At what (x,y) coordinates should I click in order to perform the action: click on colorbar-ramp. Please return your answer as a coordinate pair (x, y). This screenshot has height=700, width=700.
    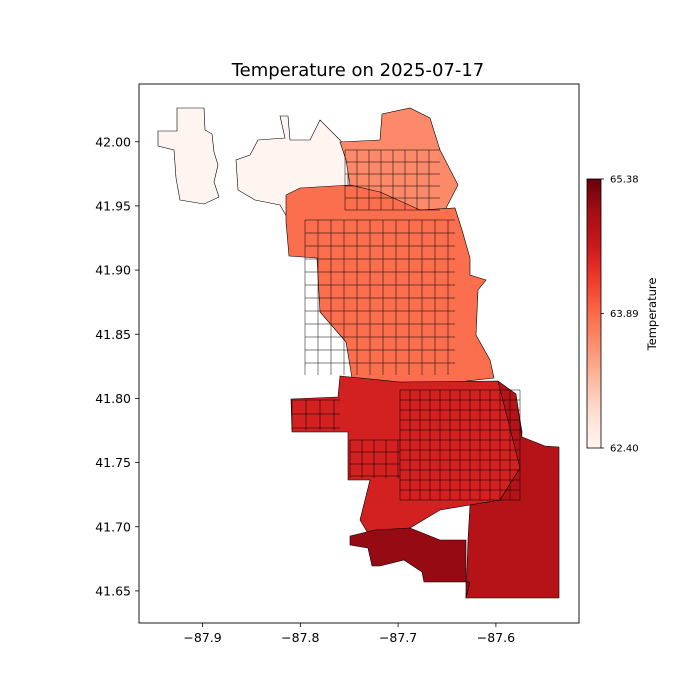
    Looking at the image, I should click on (594, 313).